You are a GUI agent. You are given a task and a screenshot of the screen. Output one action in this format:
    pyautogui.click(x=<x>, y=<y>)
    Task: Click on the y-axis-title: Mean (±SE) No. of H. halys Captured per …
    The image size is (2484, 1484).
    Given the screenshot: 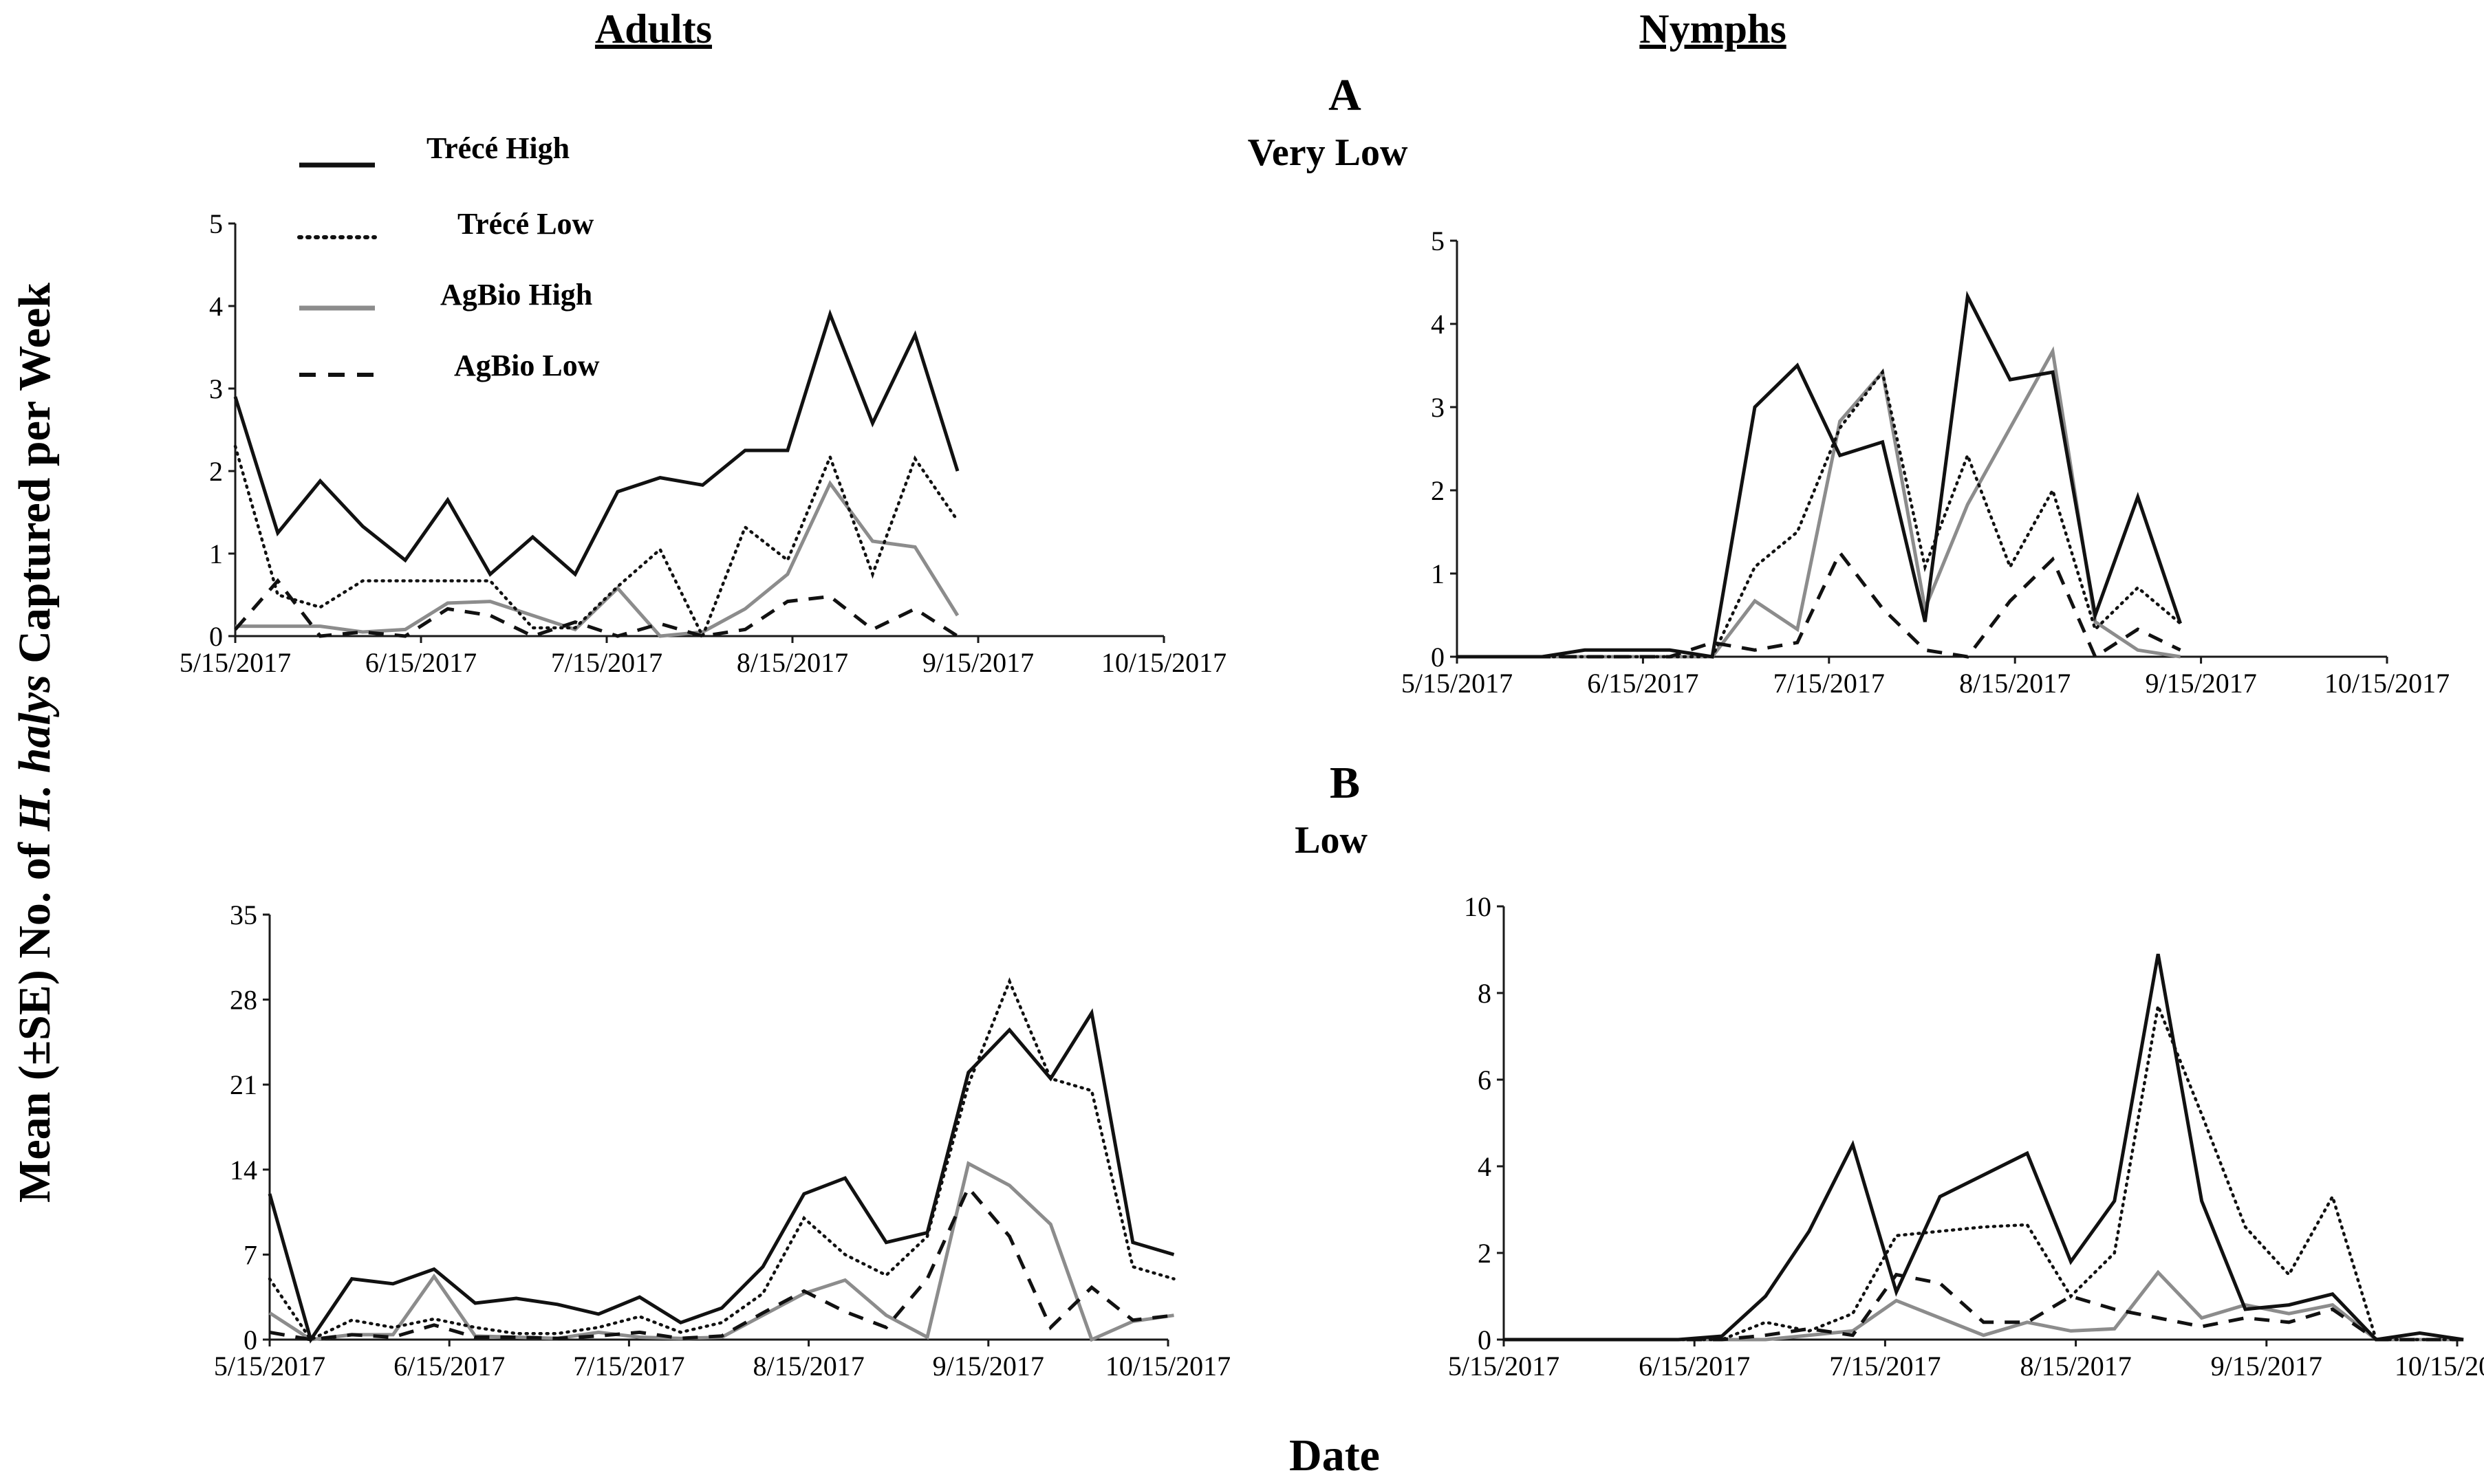 What is the action you would take?
    pyautogui.click(x=35, y=743)
    